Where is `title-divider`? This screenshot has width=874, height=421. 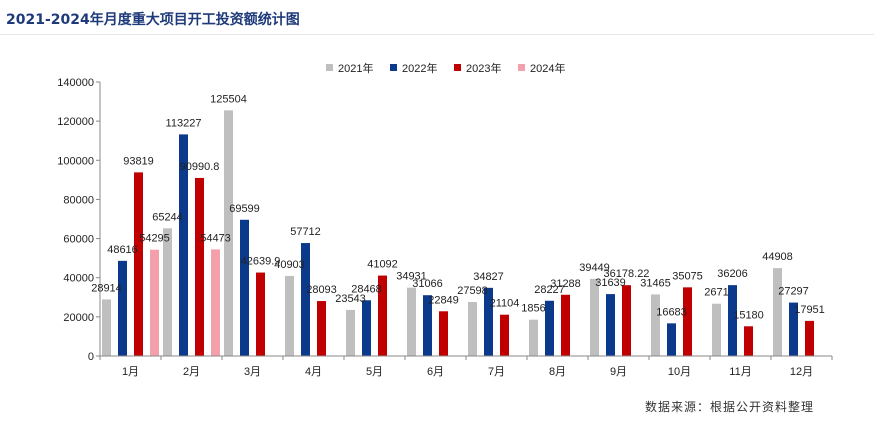
title-divider is located at coordinates (437, 34).